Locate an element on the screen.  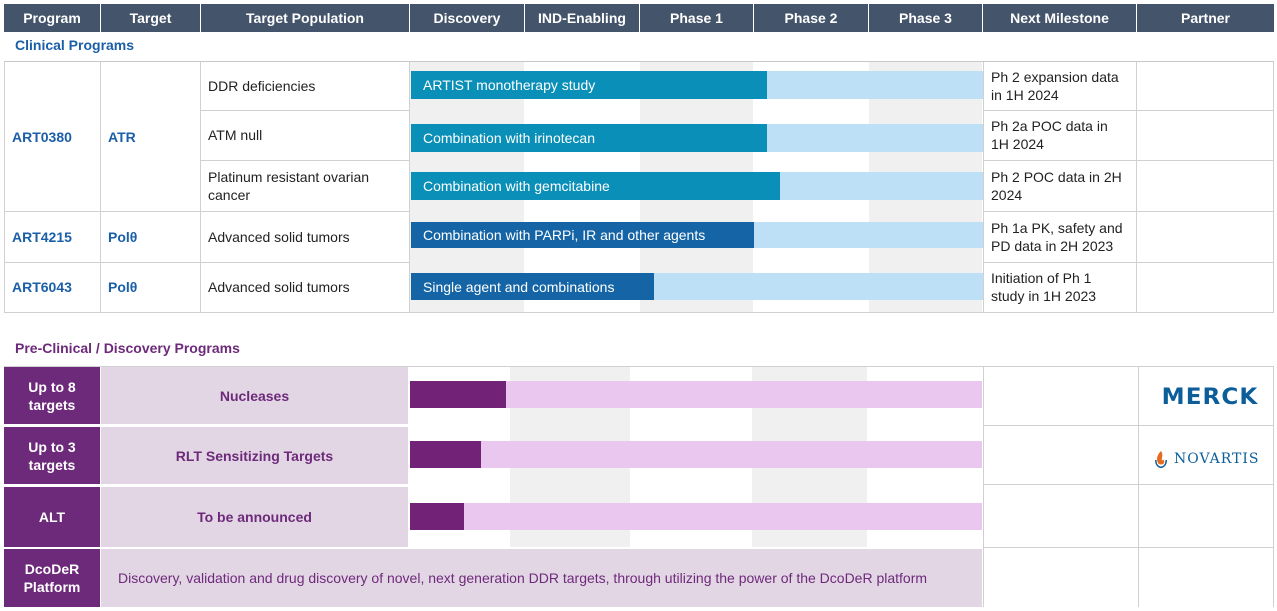
header-next-milestone: Next Milestone is located at coordinates (1059, 18).